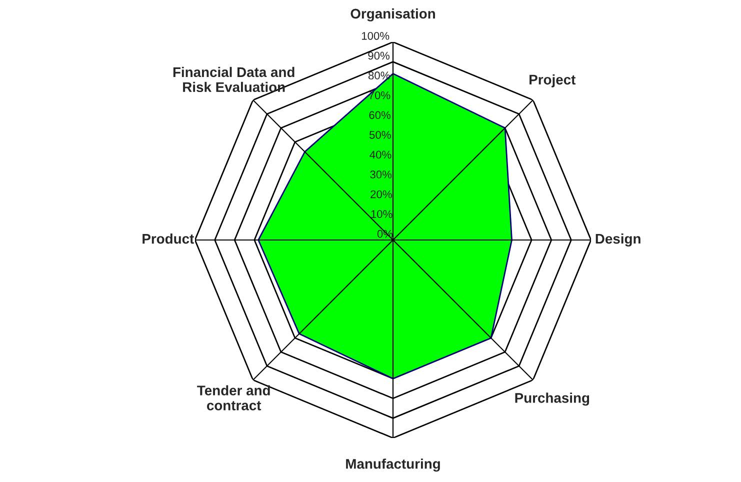 This screenshot has height=482, width=741. What do you see at coordinates (376, 36) in the screenshot?
I see `y-tick-label: 100%` at bounding box center [376, 36].